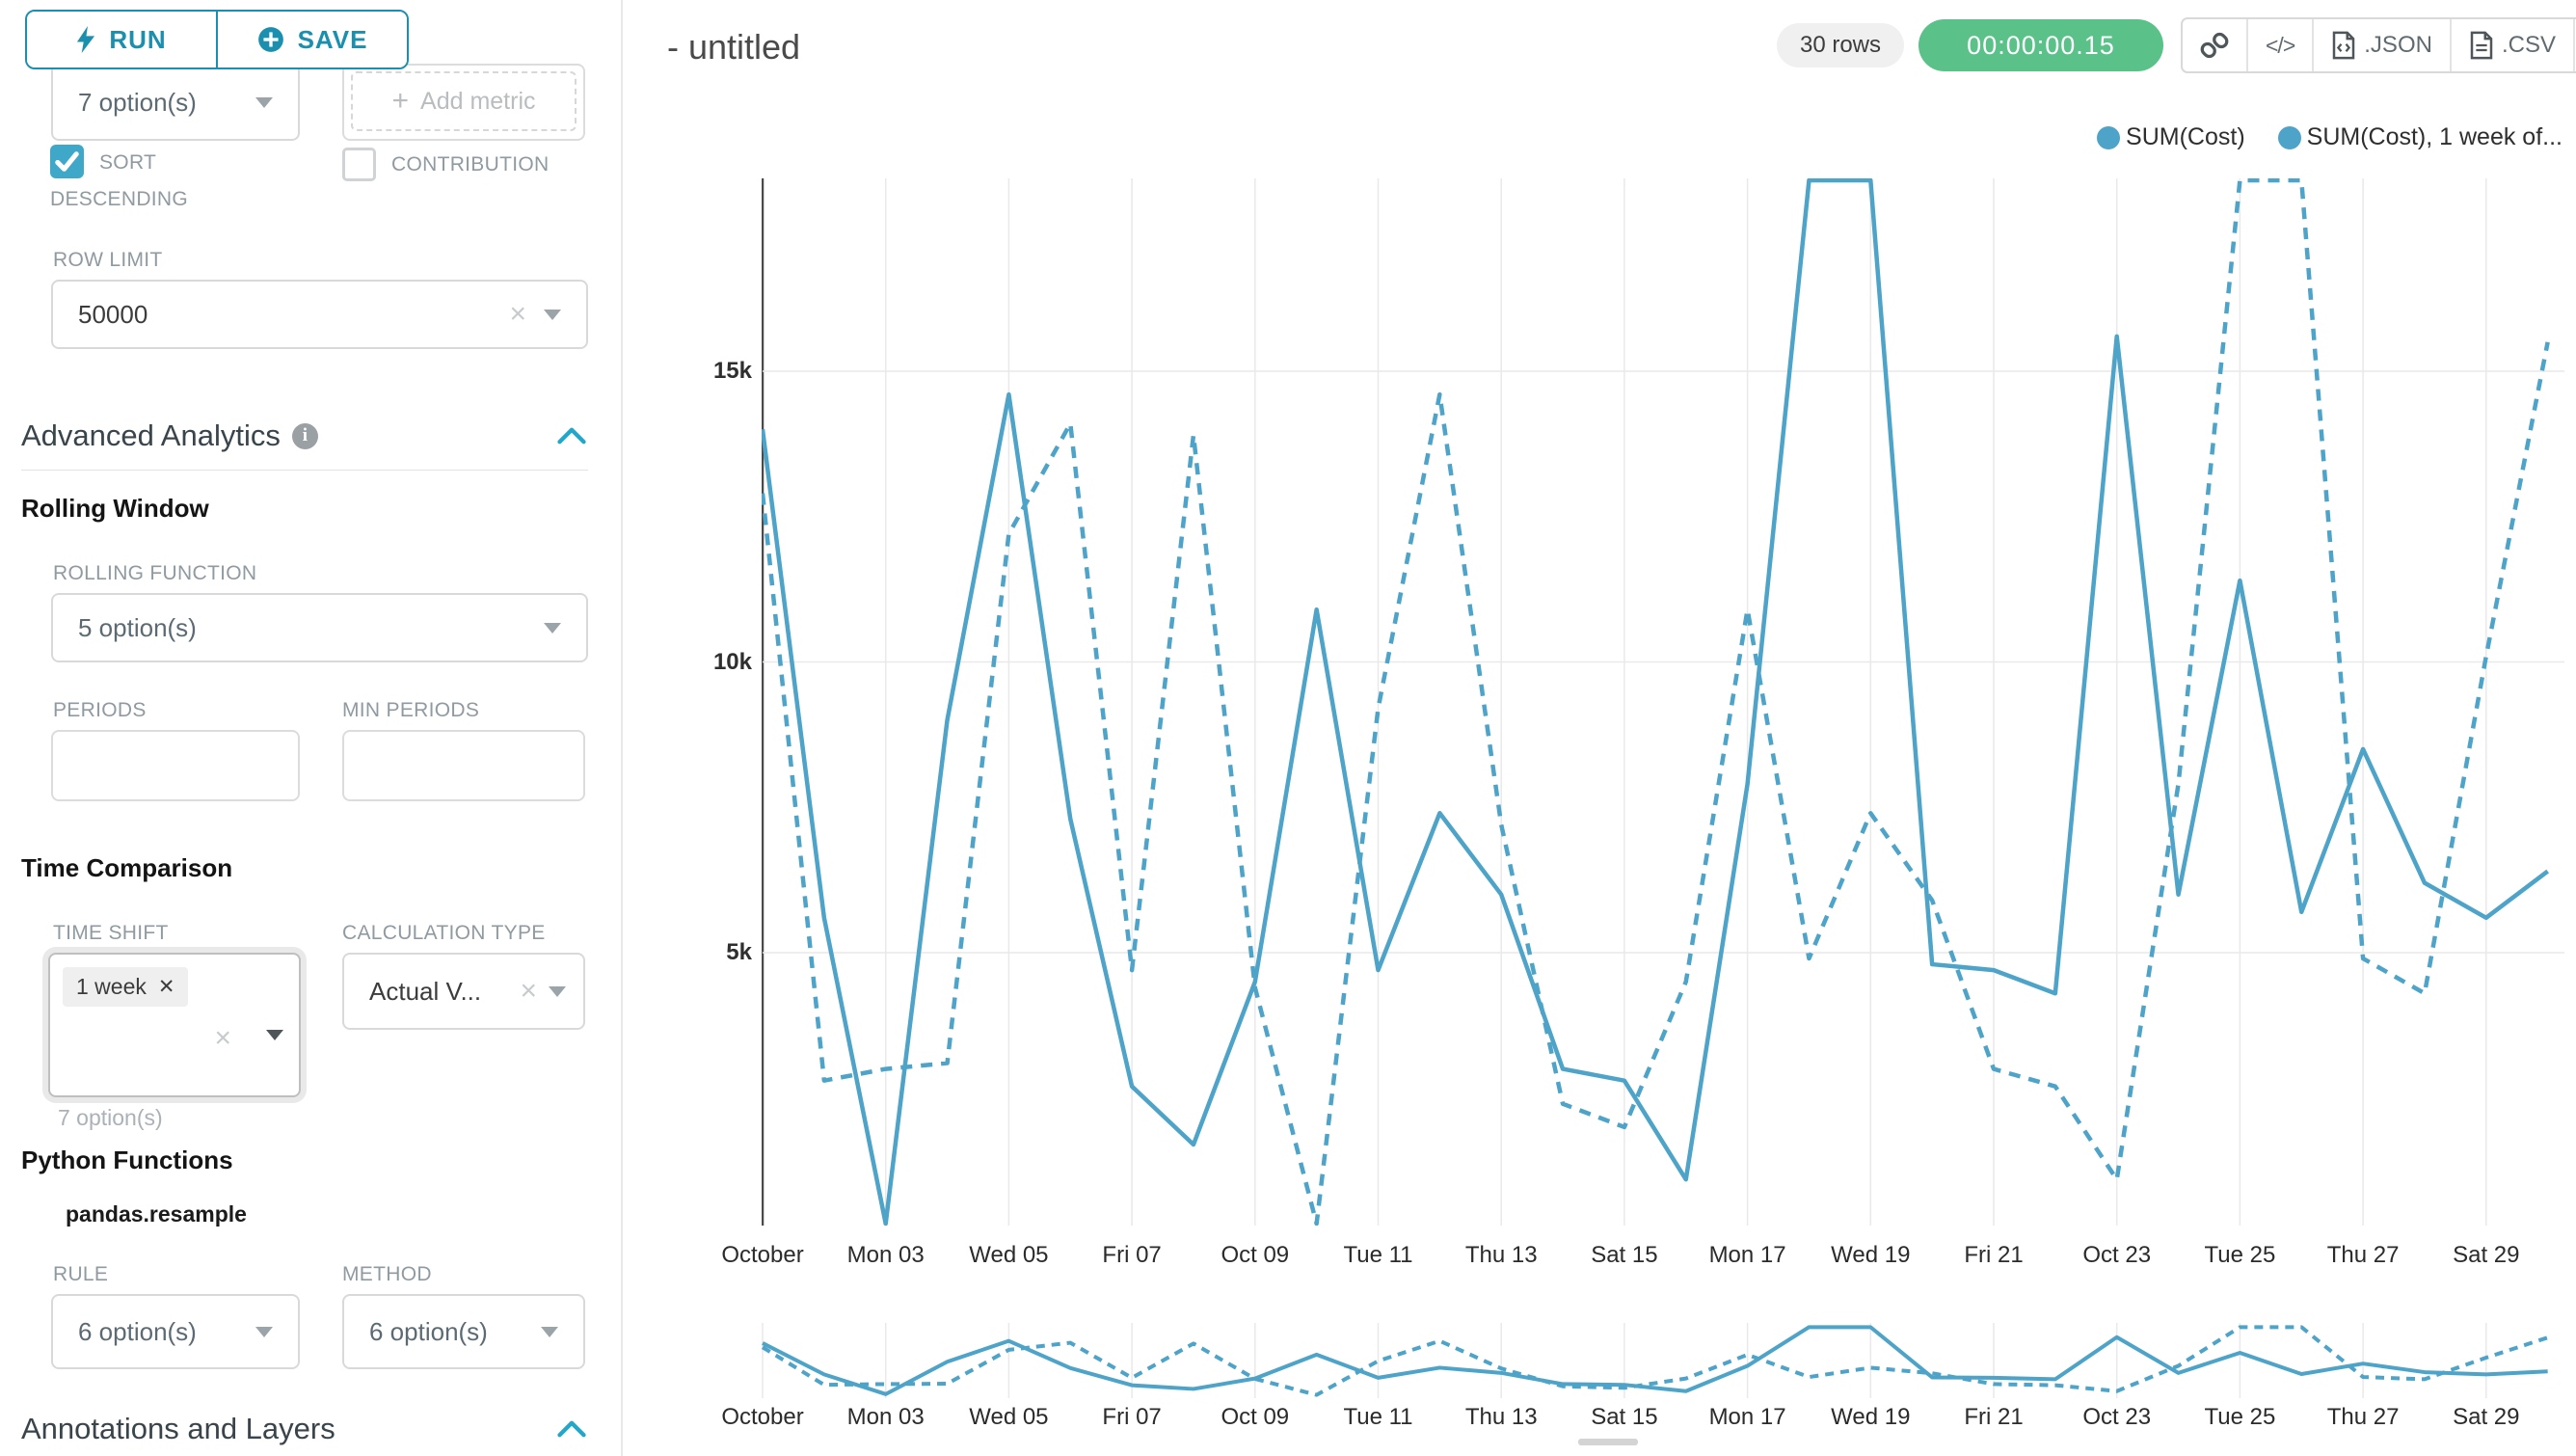 This screenshot has width=2576, height=1456. I want to click on run-label: RUN, so click(138, 39).